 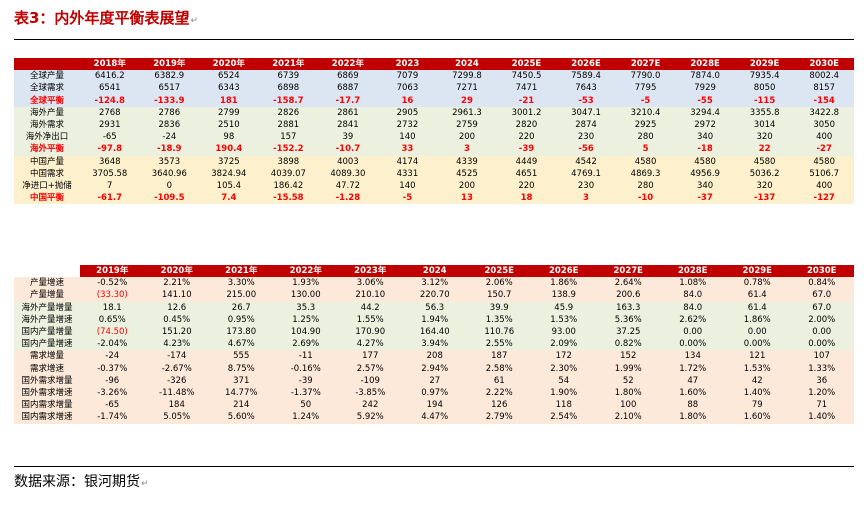 I want to click on table-cell: 6869, so click(x=348, y=76).